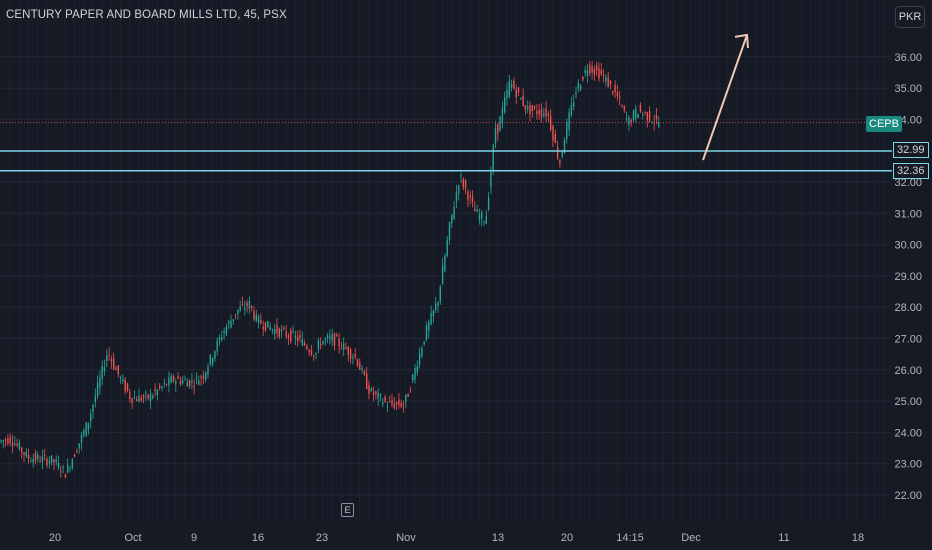 This screenshot has width=932, height=550. Describe the element at coordinates (911, 150) in the screenshot. I see `upper-line-price-tag: 32.99` at that location.